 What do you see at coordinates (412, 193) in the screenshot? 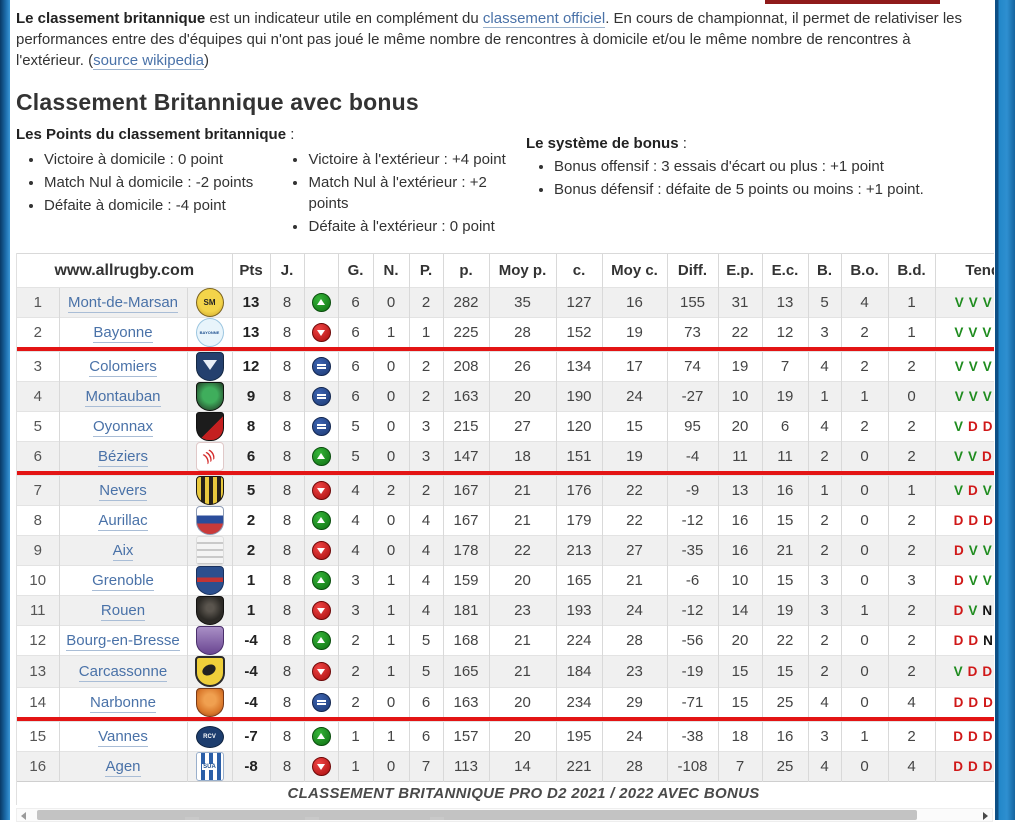
I see `rule-item: Match Nul à l'extérieur : +2 points` at bounding box center [412, 193].